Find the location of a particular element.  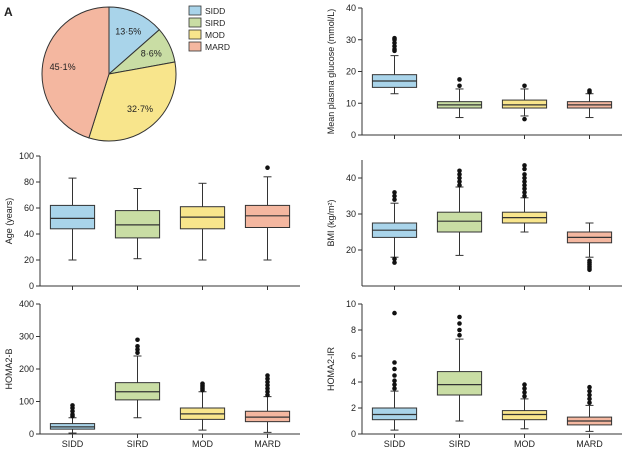

y-tick-label: 300 is located at coordinates (26, 337).